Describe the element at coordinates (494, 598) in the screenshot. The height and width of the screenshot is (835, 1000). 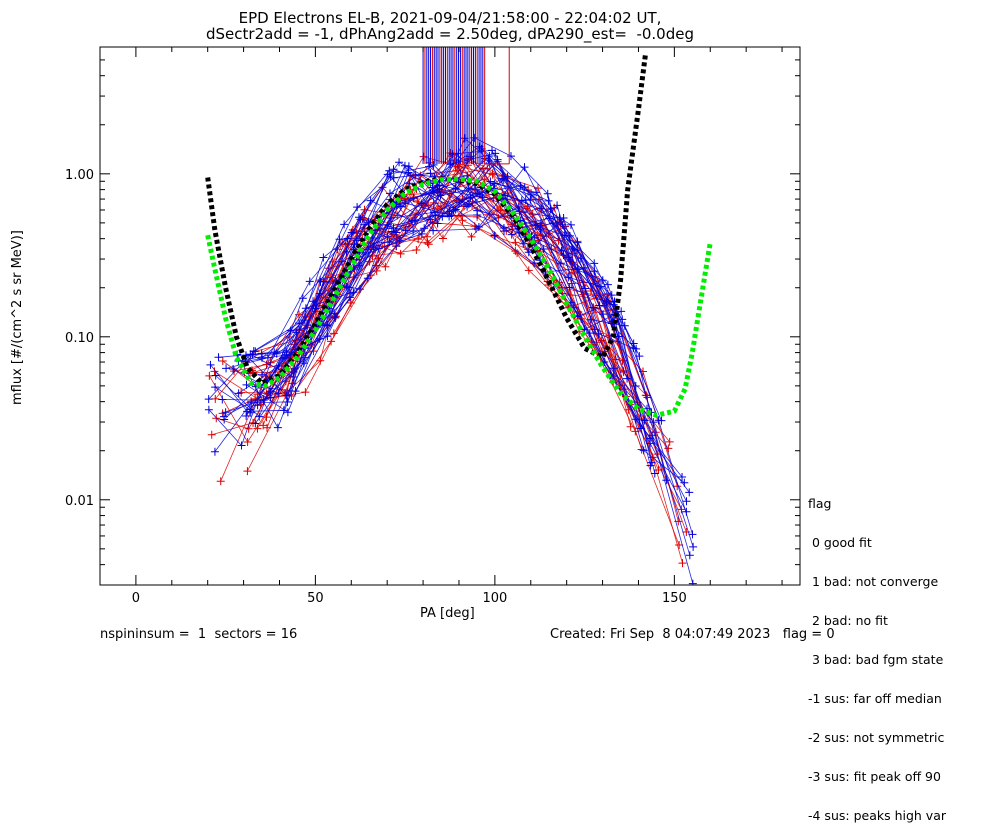
I see `x-tick-label: 100` at that location.